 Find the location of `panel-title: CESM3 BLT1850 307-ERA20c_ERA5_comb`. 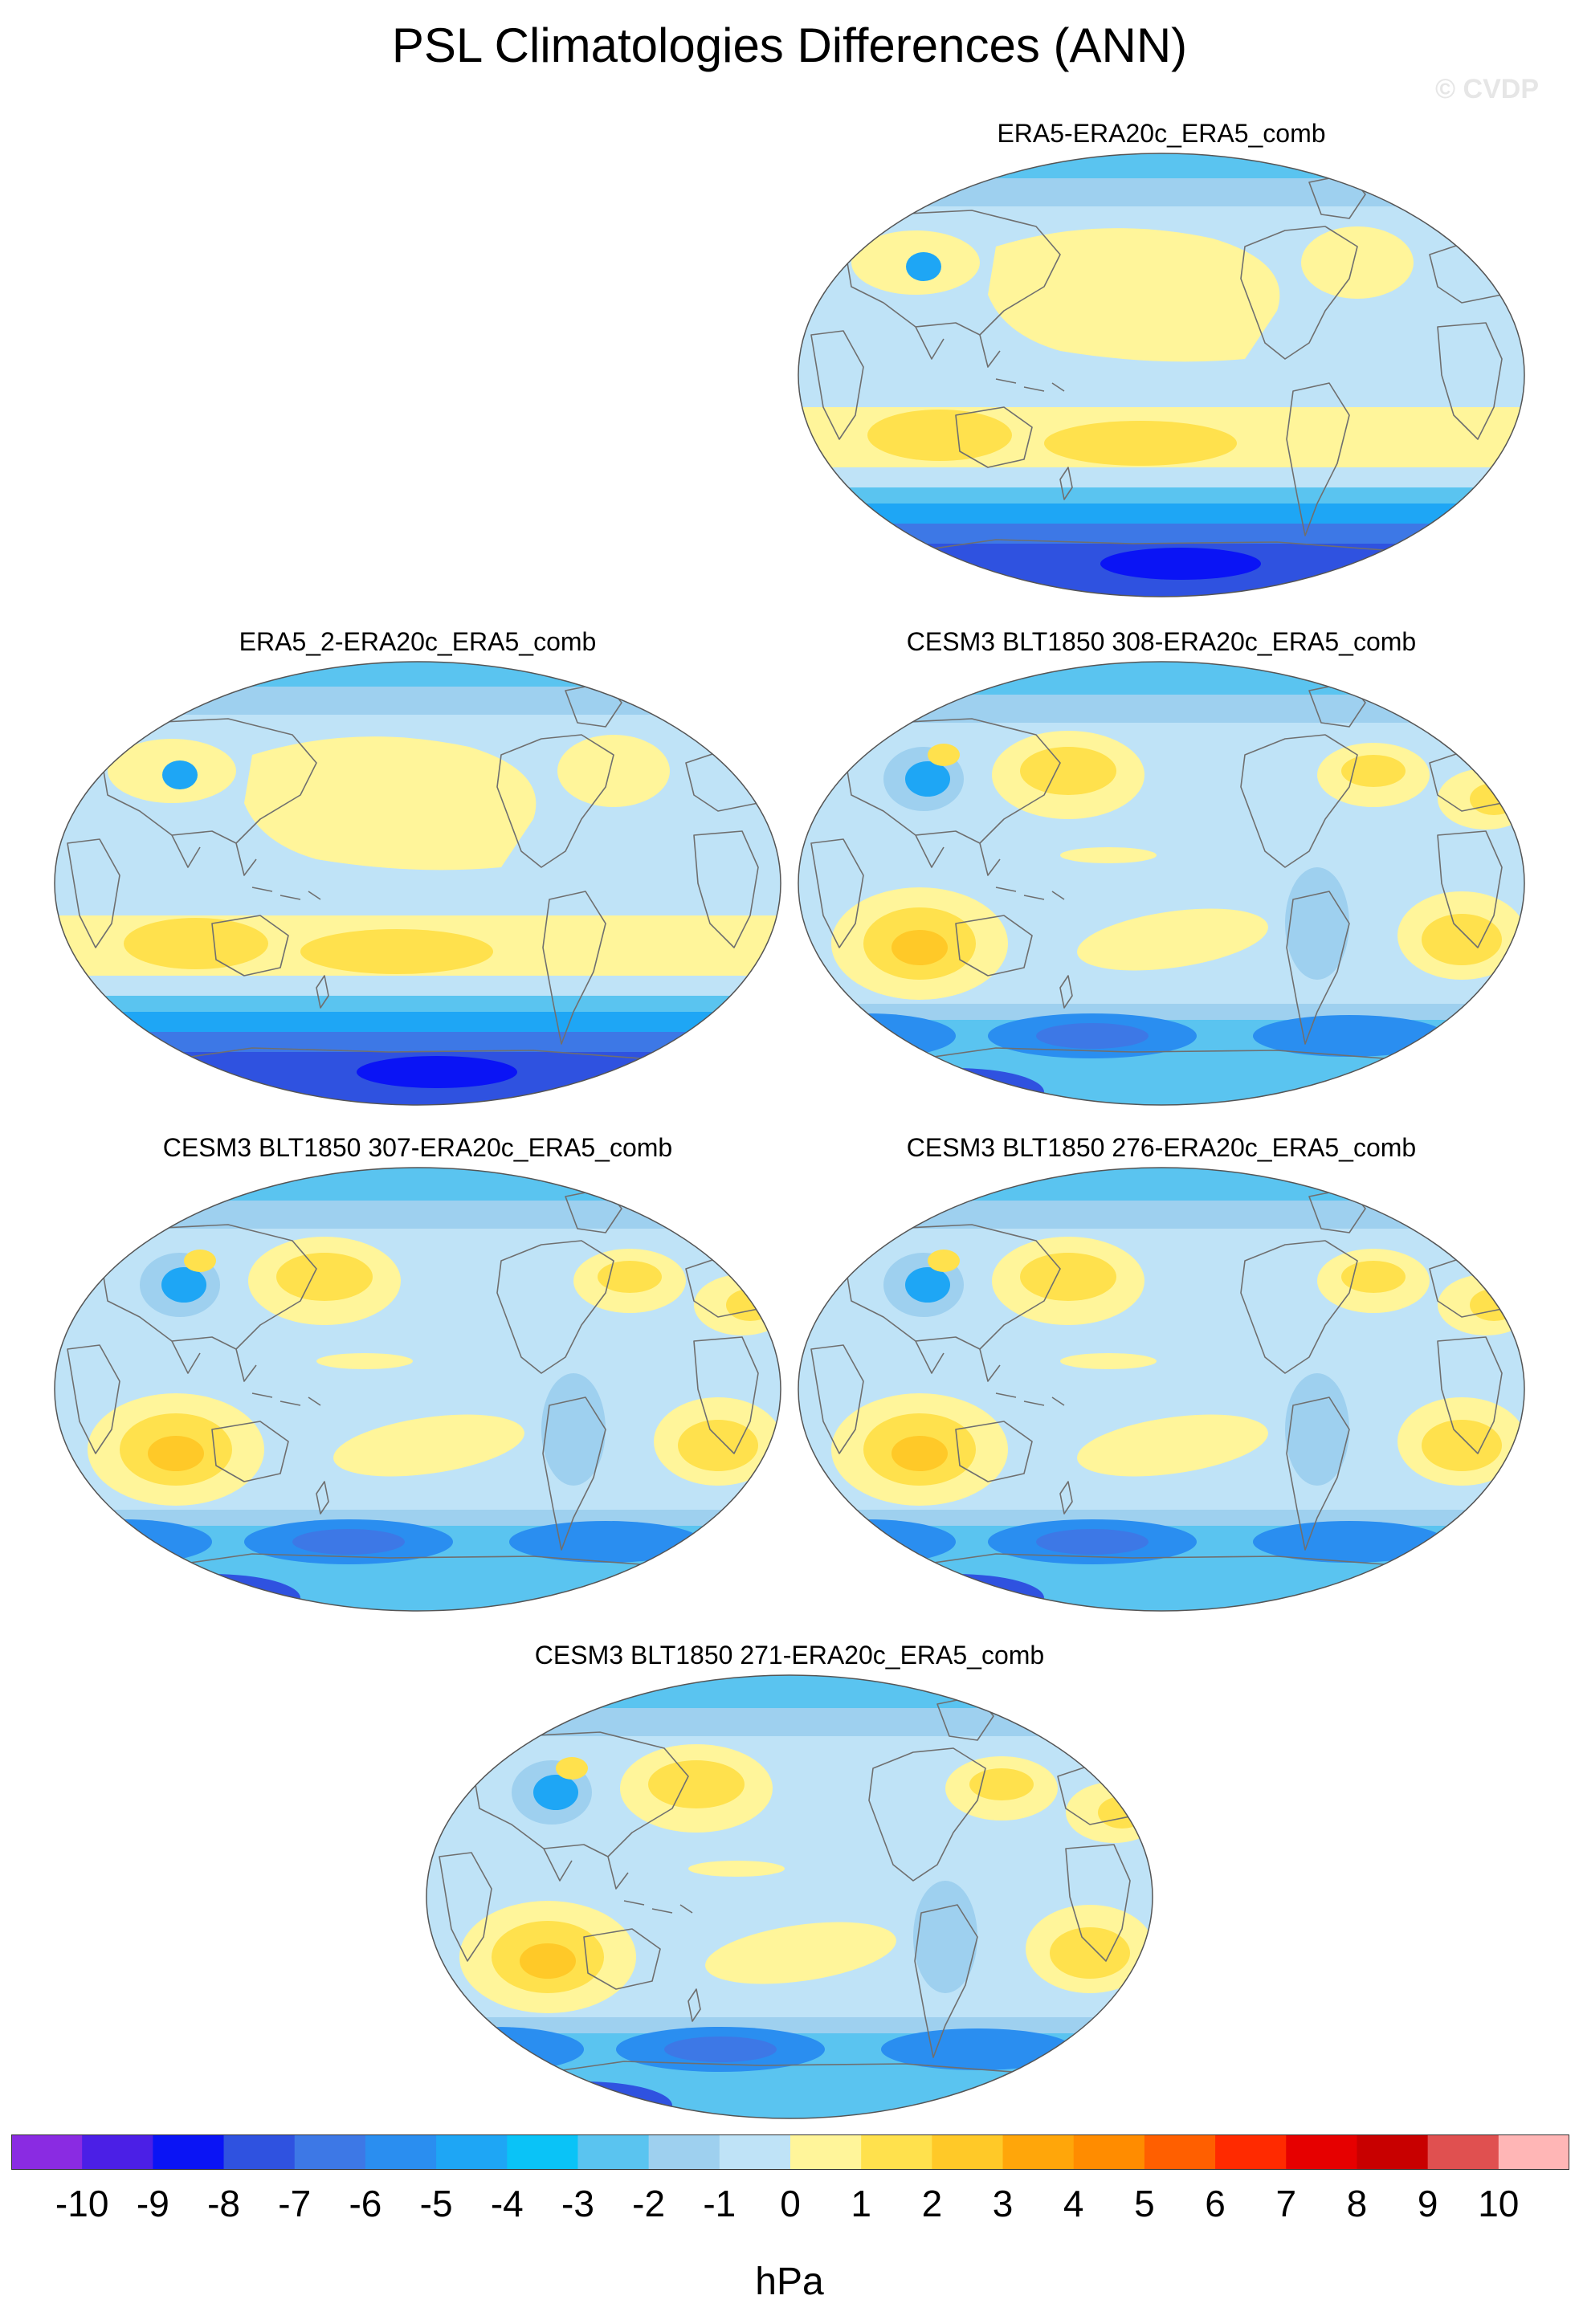

panel-title: CESM3 BLT1850 307-ERA20c_ERA5_comb is located at coordinates (417, 1147).